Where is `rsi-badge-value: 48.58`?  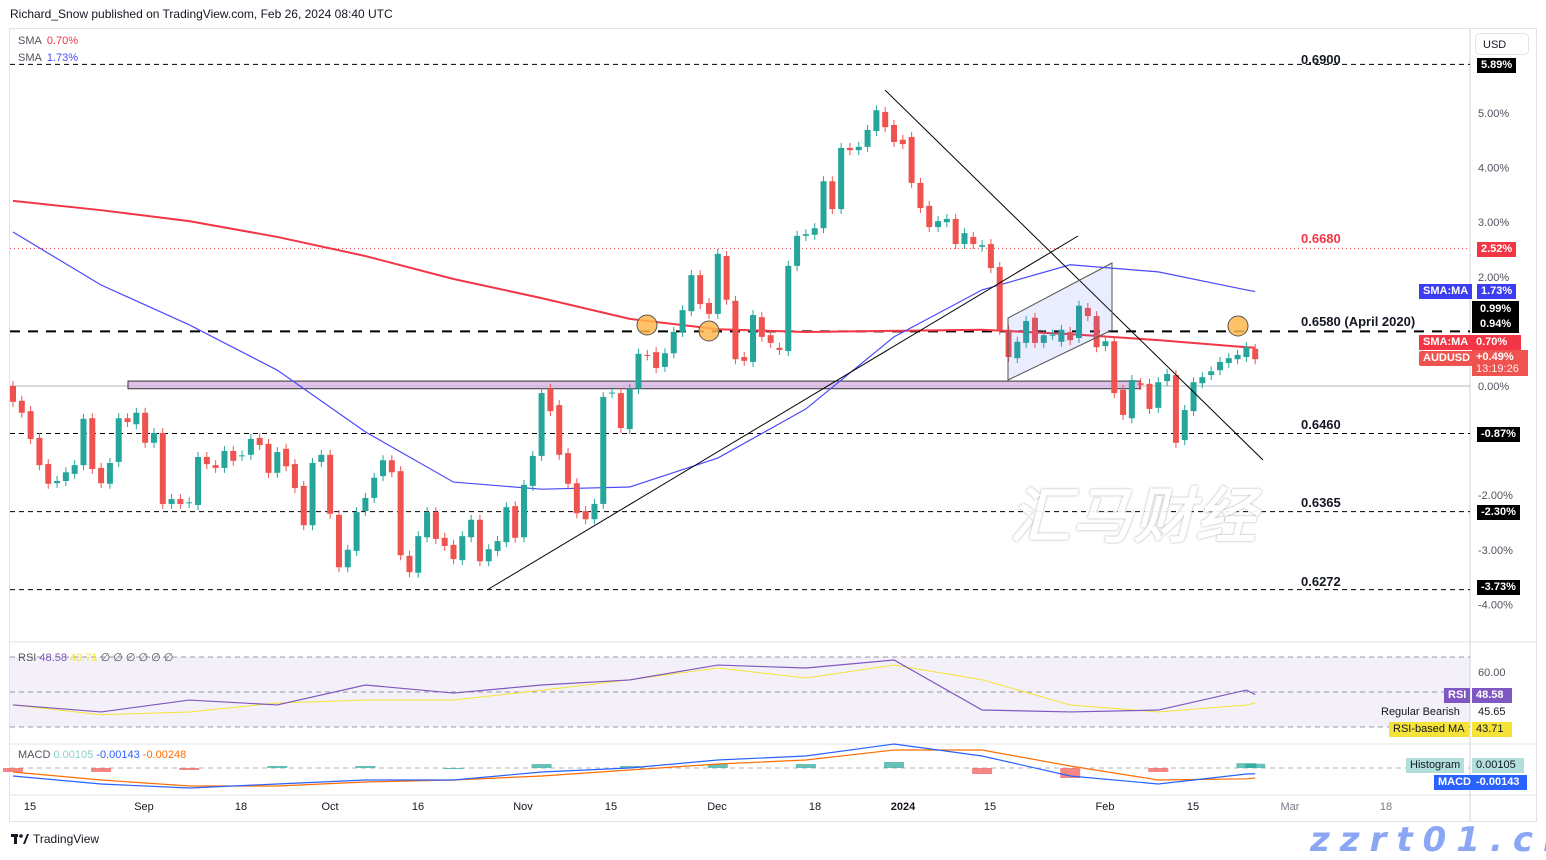 rsi-badge-value: 48.58 is located at coordinates (1492, 695).